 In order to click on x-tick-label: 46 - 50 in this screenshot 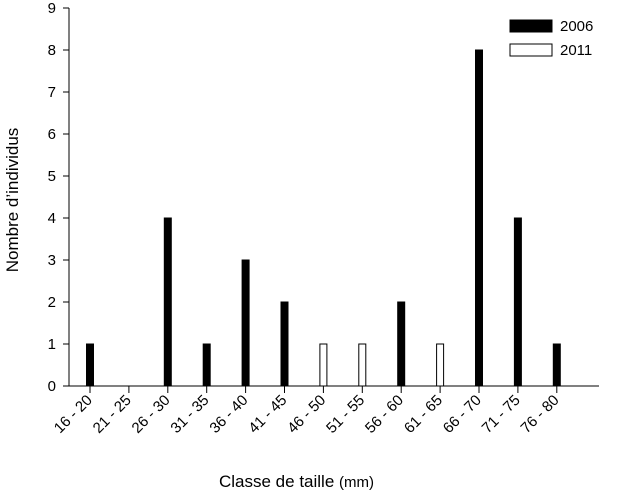, I will do `click(306, 414)`.